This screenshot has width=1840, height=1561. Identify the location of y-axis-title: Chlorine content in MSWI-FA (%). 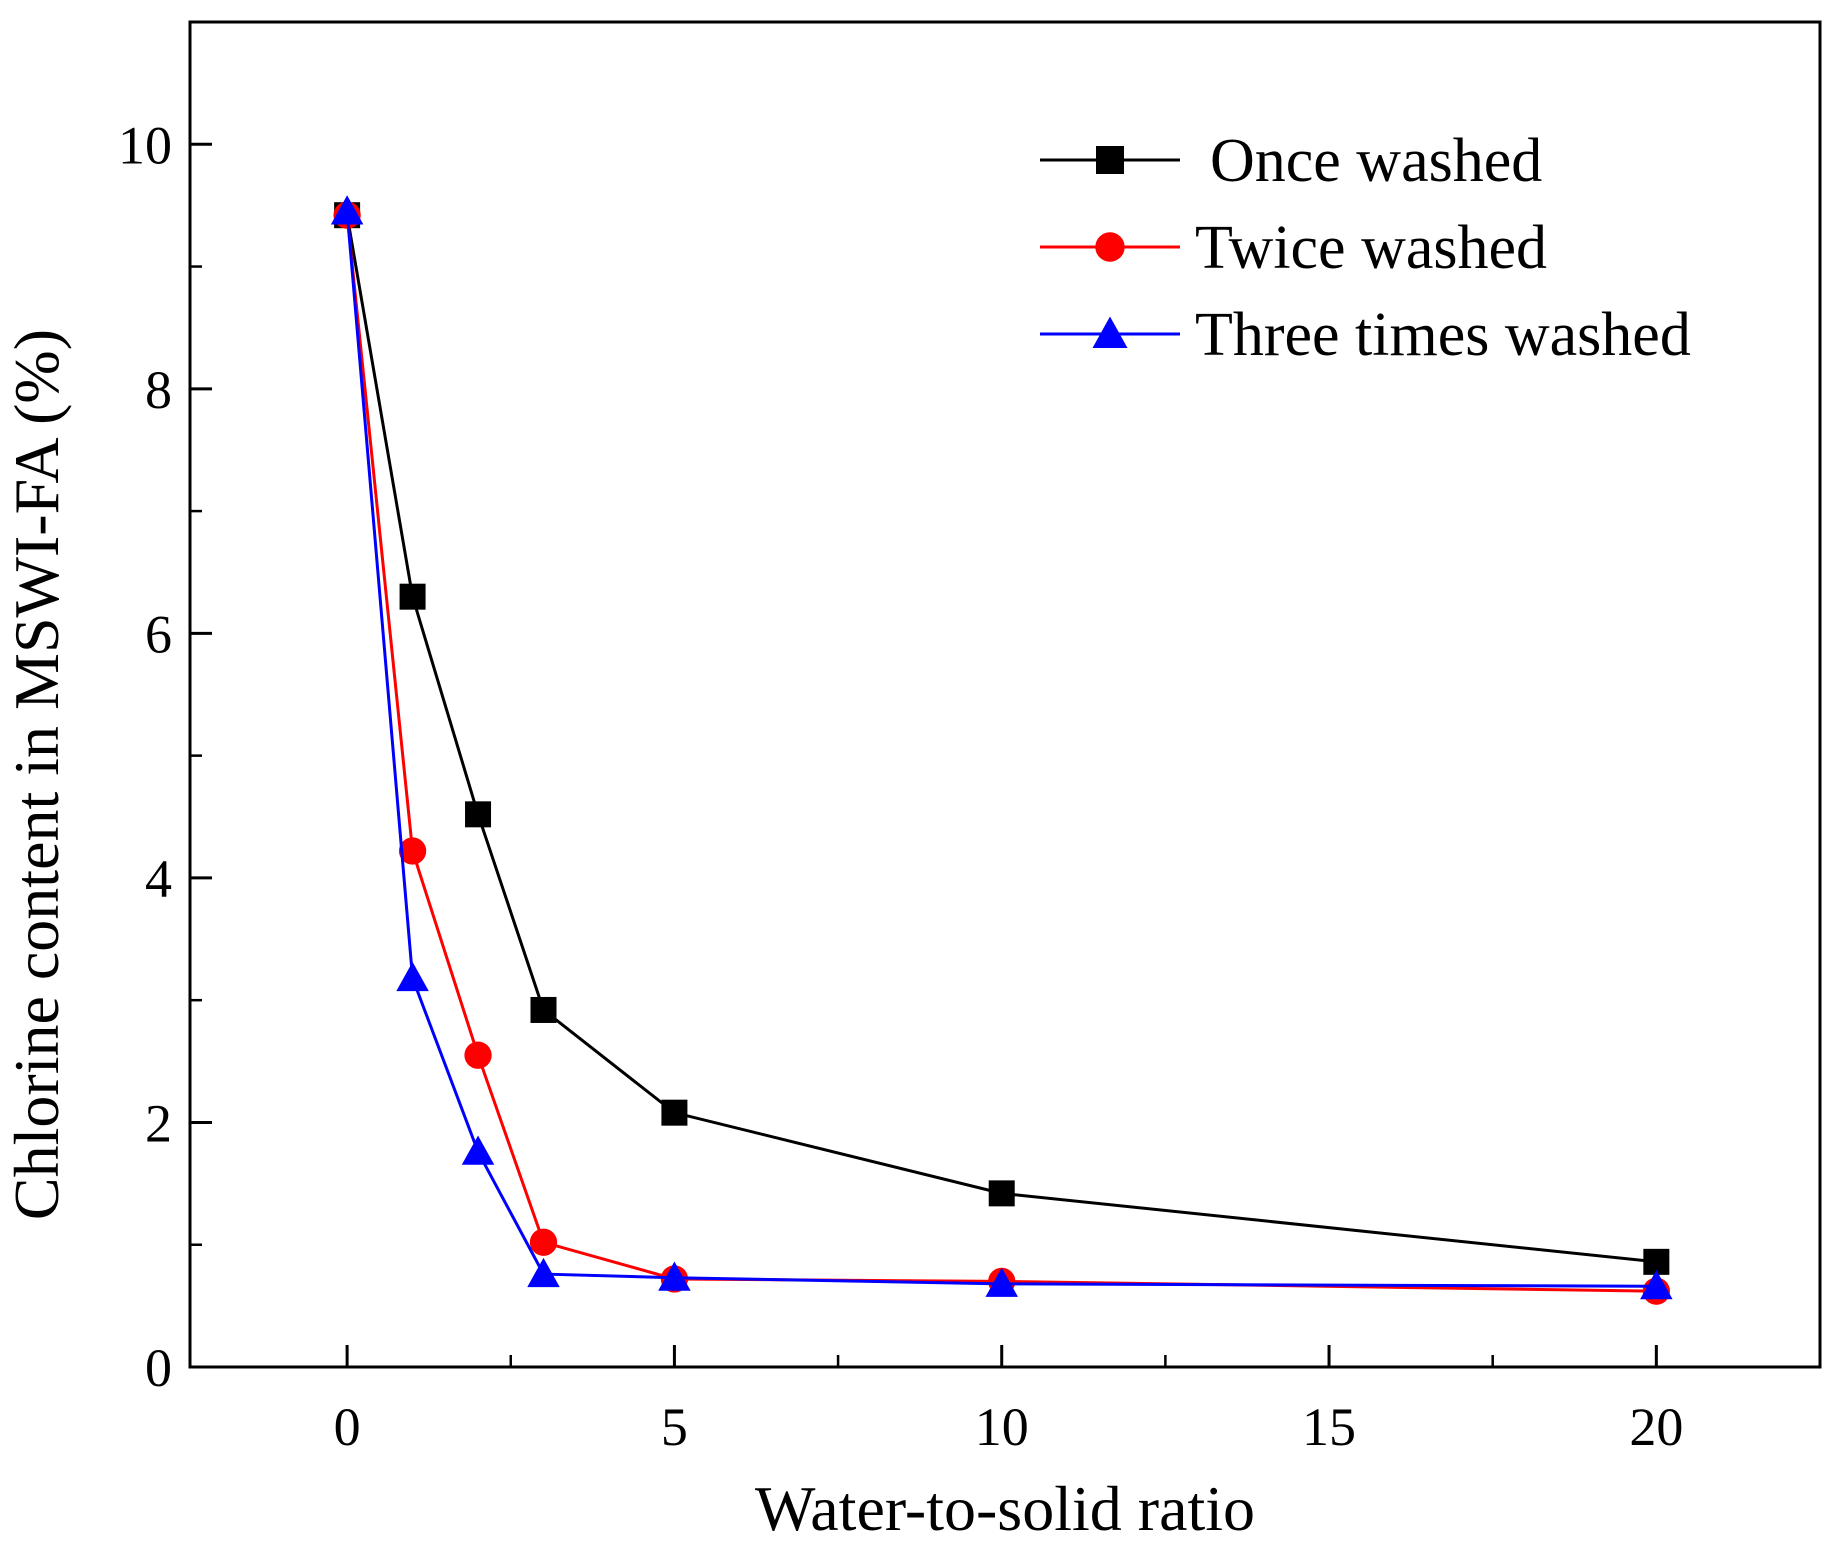
(36, 774).